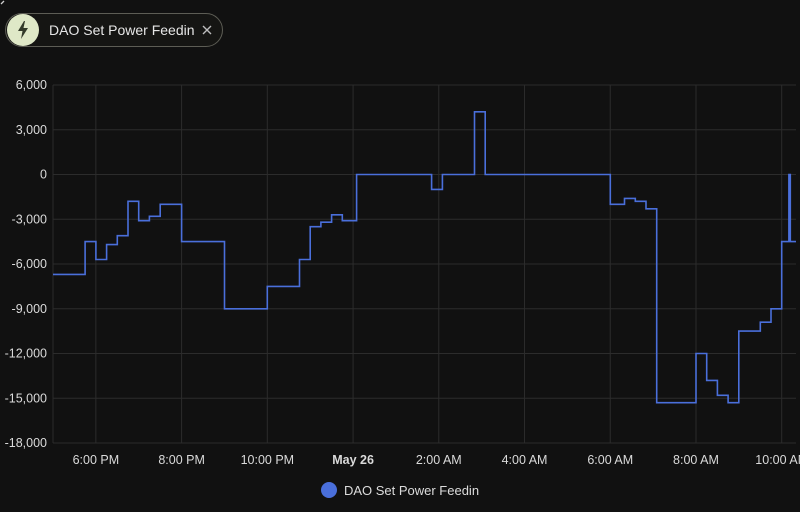 Image resolution: width=800 pixels, height=512 pixels. I want to click on x-tick-label: May 26, so click(353, 460).